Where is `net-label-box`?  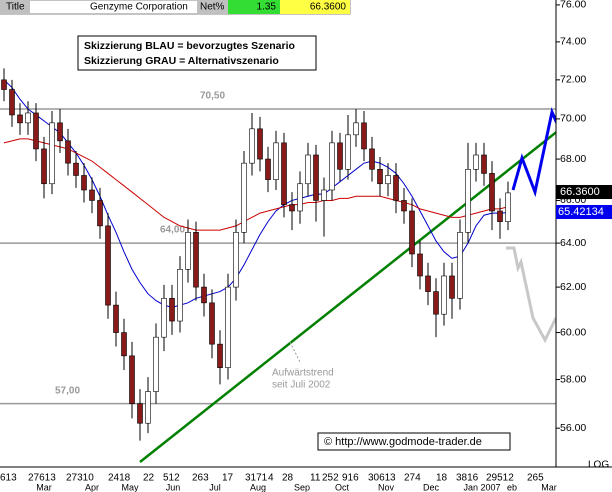
net-label-box is located at coordinates (212, 7).